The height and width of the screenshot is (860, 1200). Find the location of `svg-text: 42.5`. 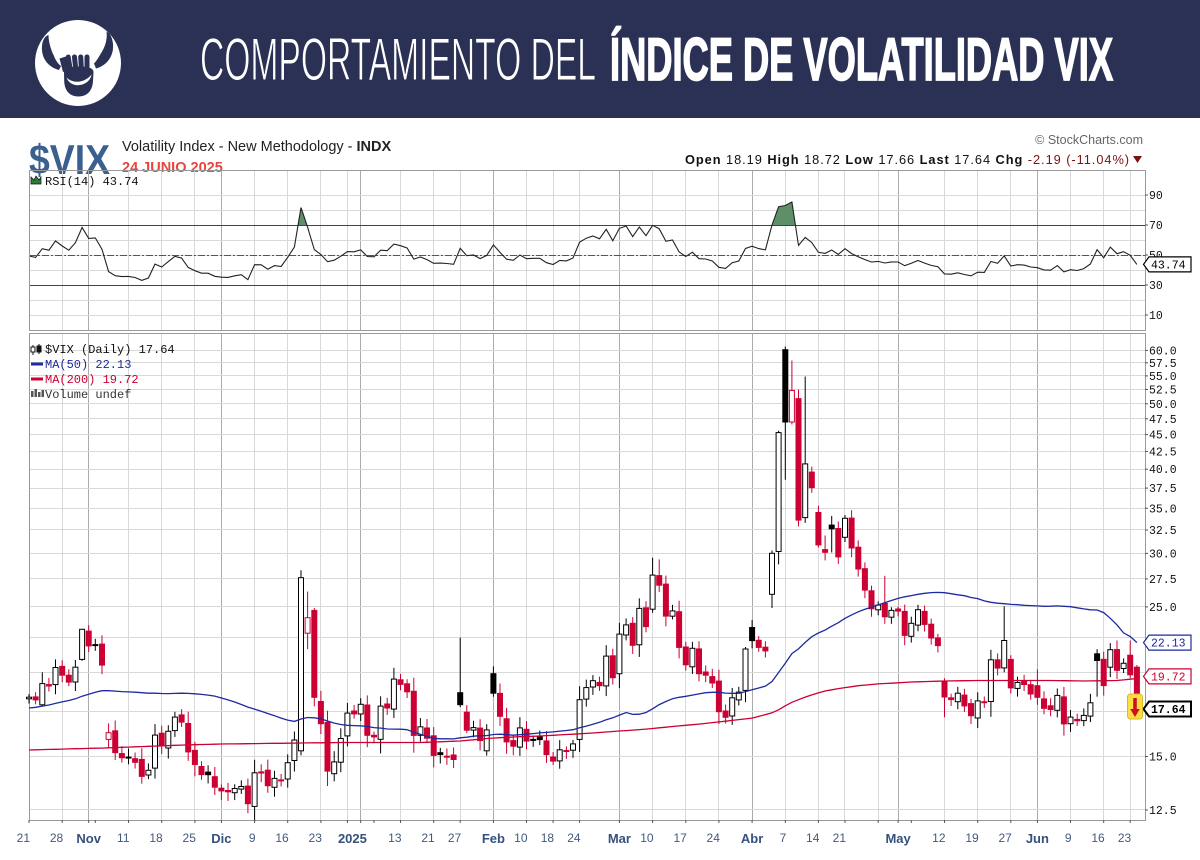

svg-text: 42.5 is located at coordinates (1163, 452).